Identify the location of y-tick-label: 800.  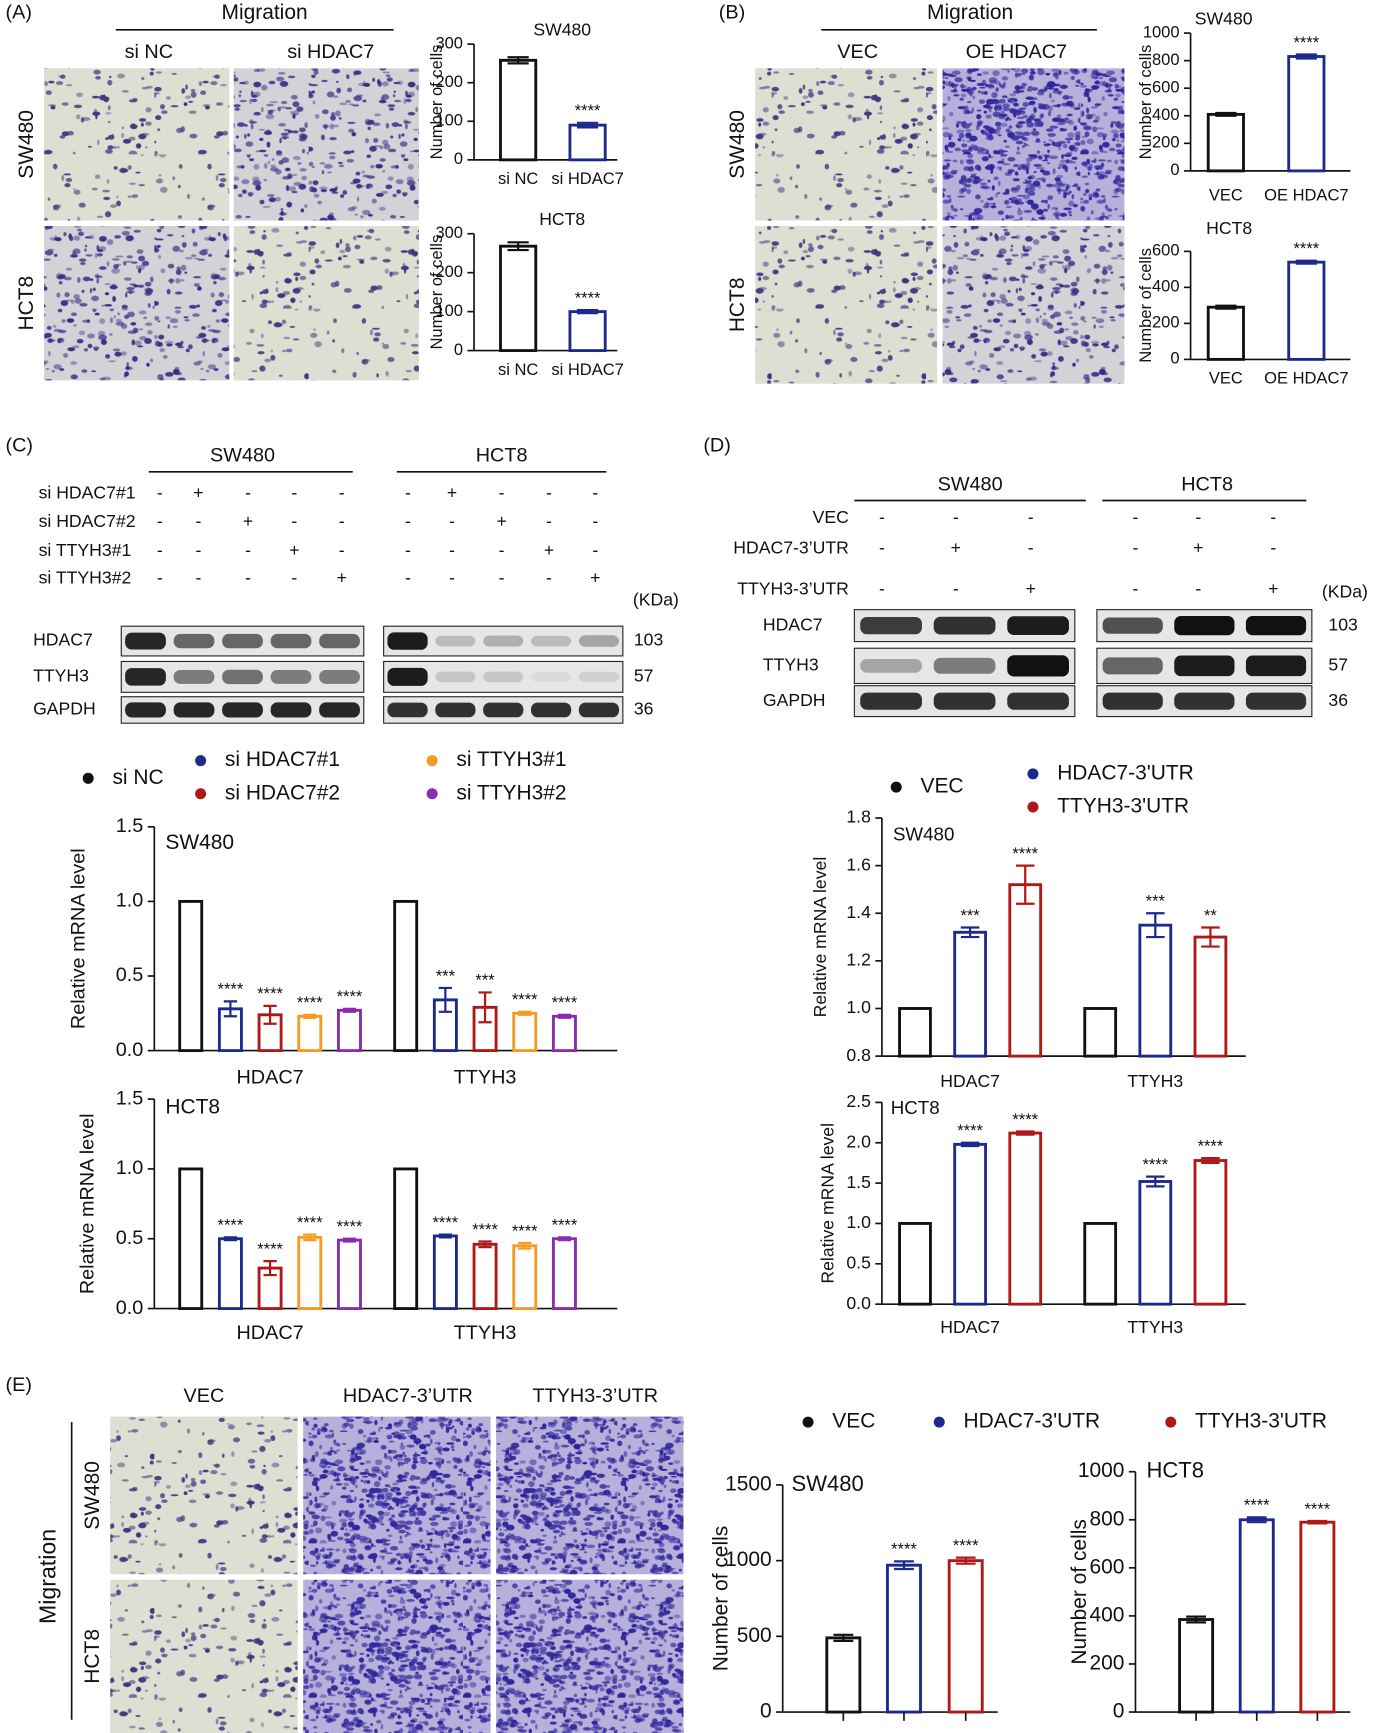
(1166, 59).